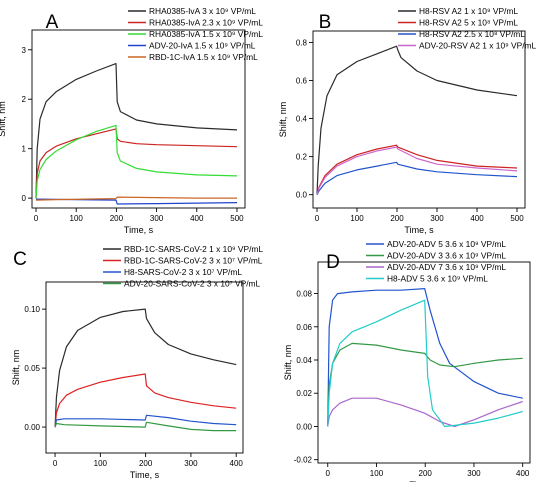 Image resolution: width=550 pixels, height=482 pixels. What do you see at coordinates (446, 244) in the screenshot?
I see `legend-entry: ADV-20-ADV 5 3.6 x 10⁹ VP/mL` at bounding box center [446, 244].